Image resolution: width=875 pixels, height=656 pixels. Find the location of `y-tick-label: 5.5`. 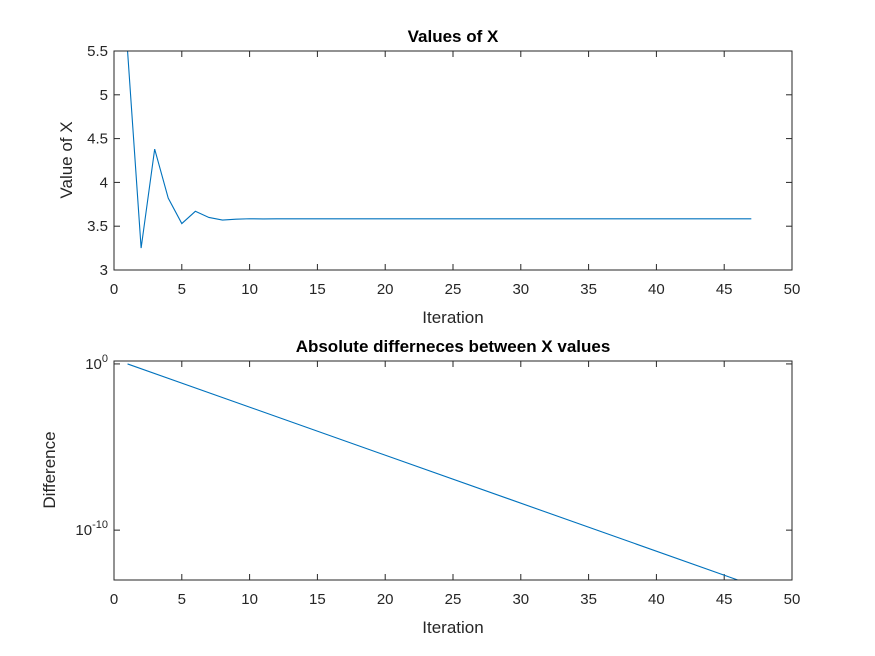

y-tick-label: 5.5 is located at coordinates (97, 51).